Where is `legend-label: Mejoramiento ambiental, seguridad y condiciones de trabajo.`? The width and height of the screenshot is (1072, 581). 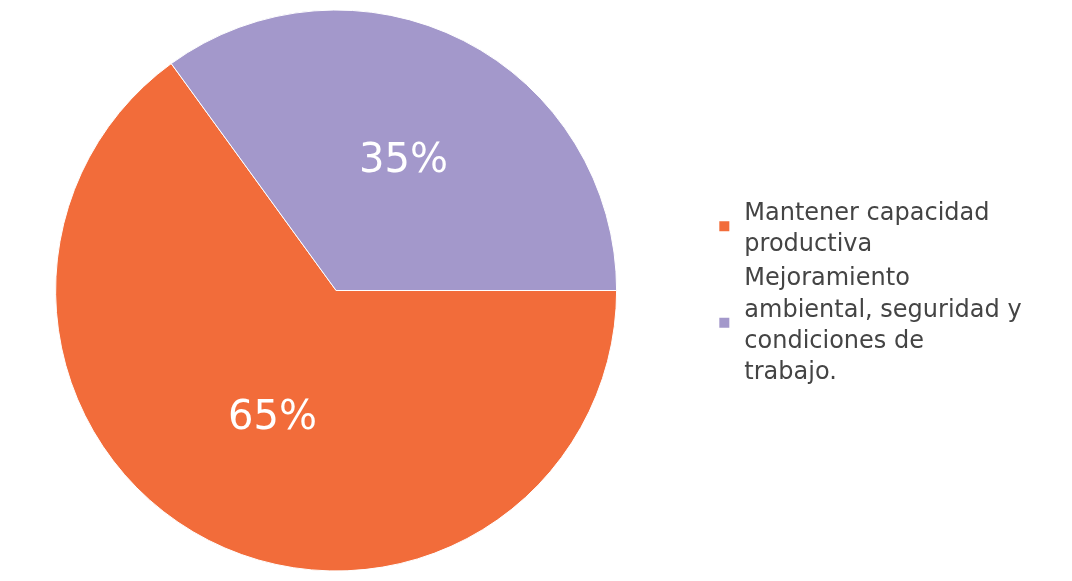 legend-label: Mejoramiento ambiental, seguridad y condiciones de trabajo. is located at coordinates (883, 324).